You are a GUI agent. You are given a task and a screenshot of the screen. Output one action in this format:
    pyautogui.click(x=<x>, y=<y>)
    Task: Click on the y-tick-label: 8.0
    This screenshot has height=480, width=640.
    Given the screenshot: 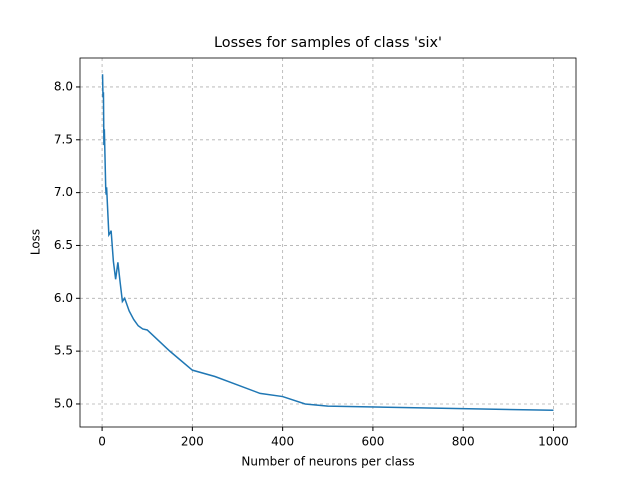 What is the action you would take?
    pyautogui.click(x=63, y=86)
    